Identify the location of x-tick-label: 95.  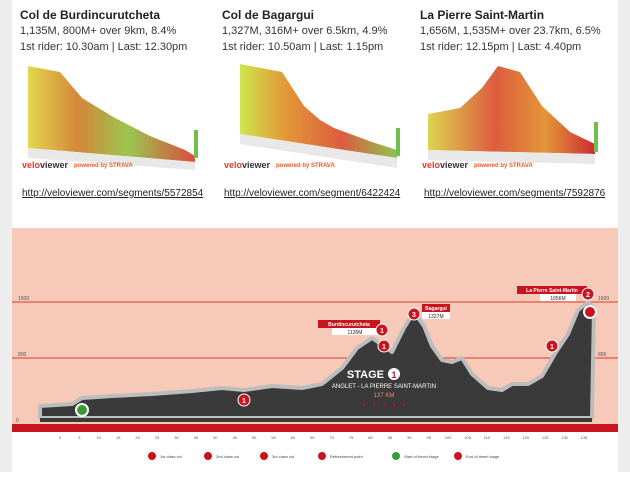
(429, 437).